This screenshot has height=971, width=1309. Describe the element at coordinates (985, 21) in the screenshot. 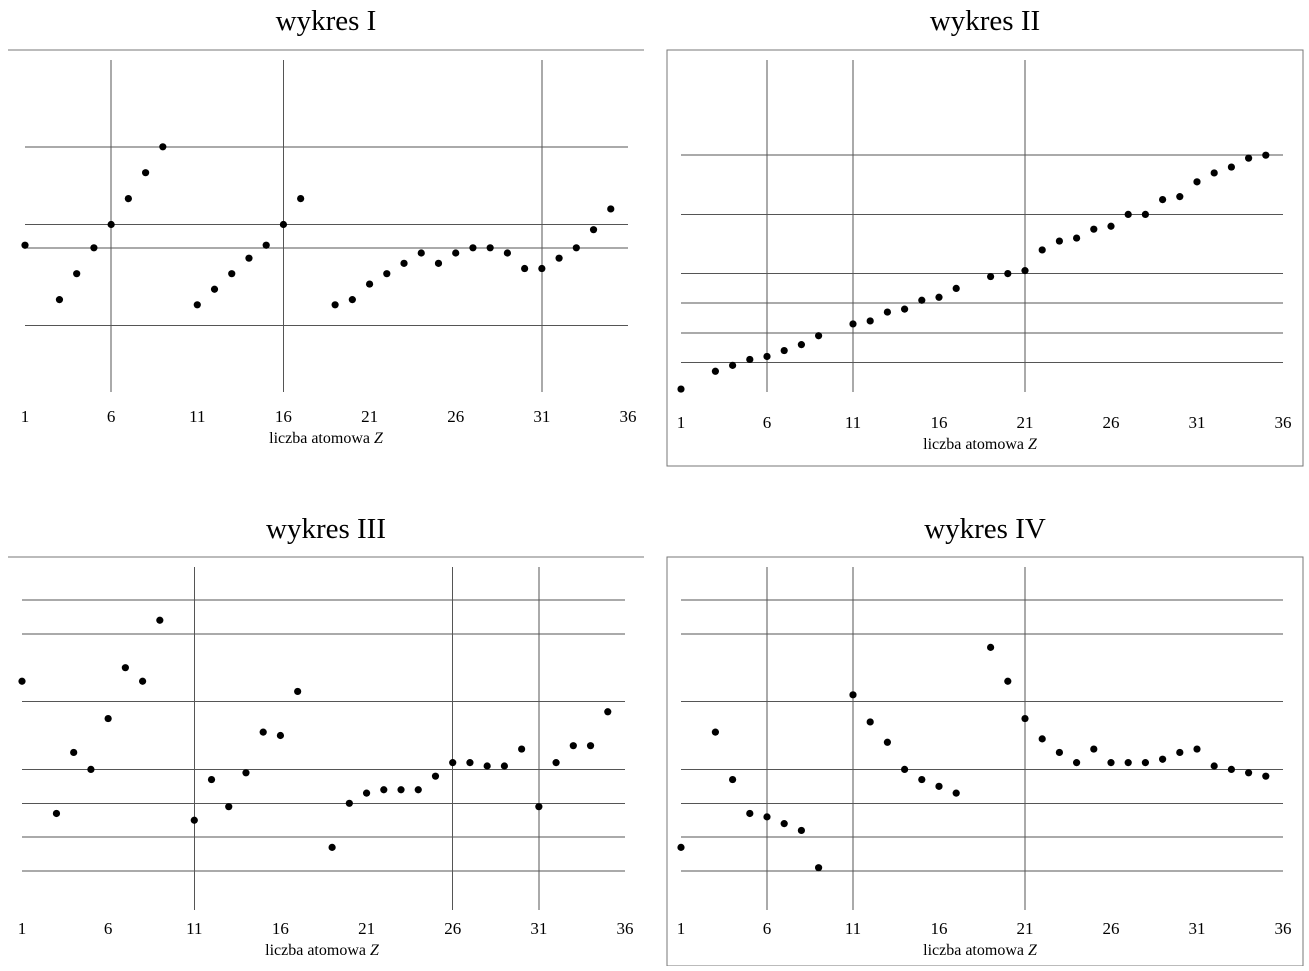

I see `chart-title: wykres II` at that location.